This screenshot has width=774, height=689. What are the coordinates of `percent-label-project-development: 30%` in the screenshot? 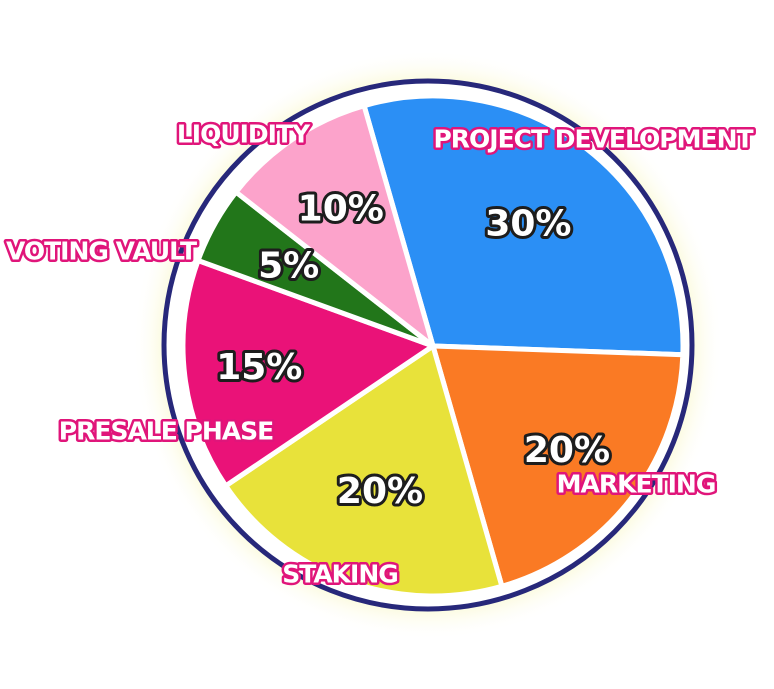 It's located at (528, 223).